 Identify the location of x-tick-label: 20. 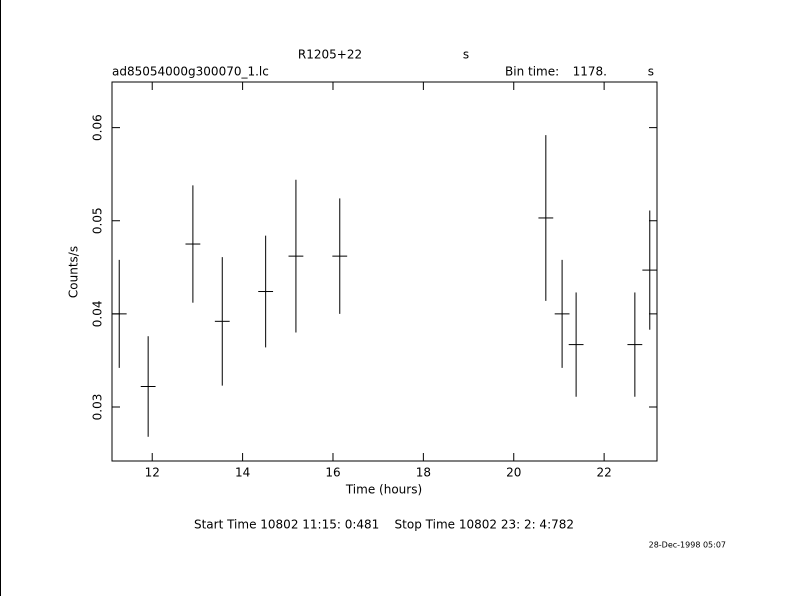
(513, 473).